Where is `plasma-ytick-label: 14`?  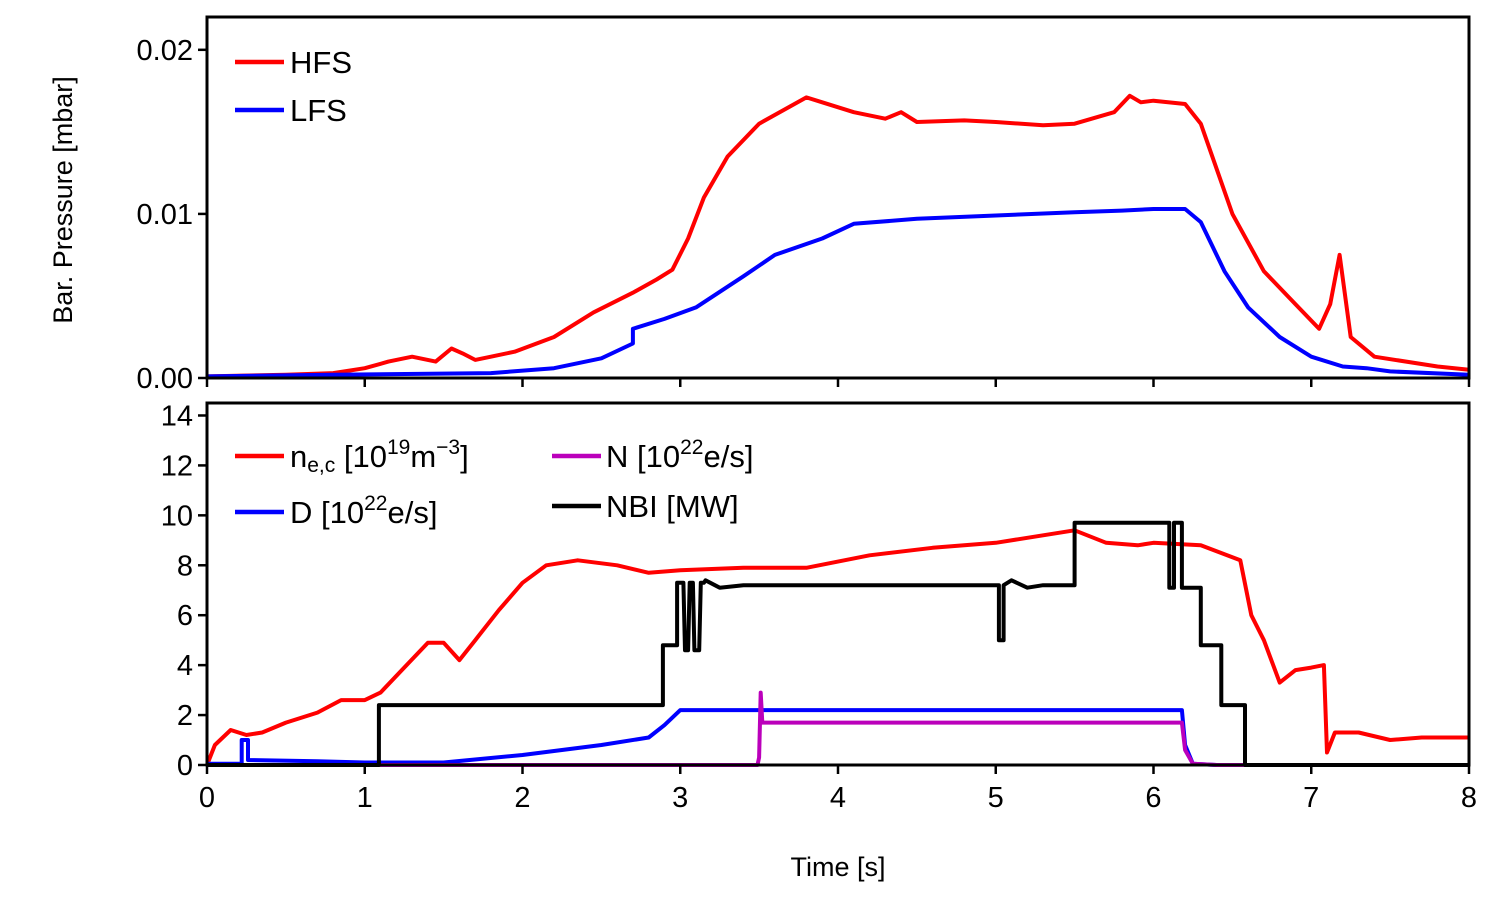 plasma-ytick-label: 14 is located at coordinates (177, 416).